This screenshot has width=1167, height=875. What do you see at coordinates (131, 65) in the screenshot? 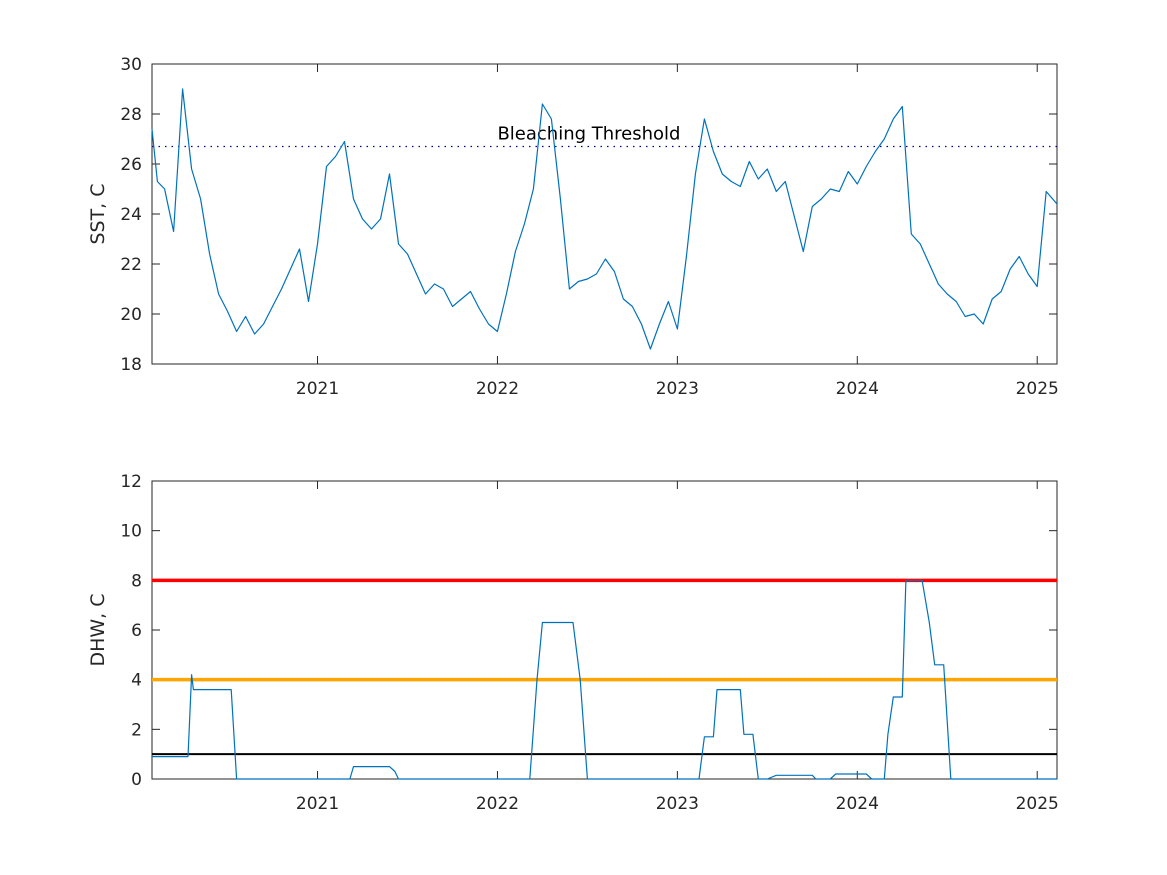
I see `sst-ytick-label: 30` at bounding box center [131, 65].